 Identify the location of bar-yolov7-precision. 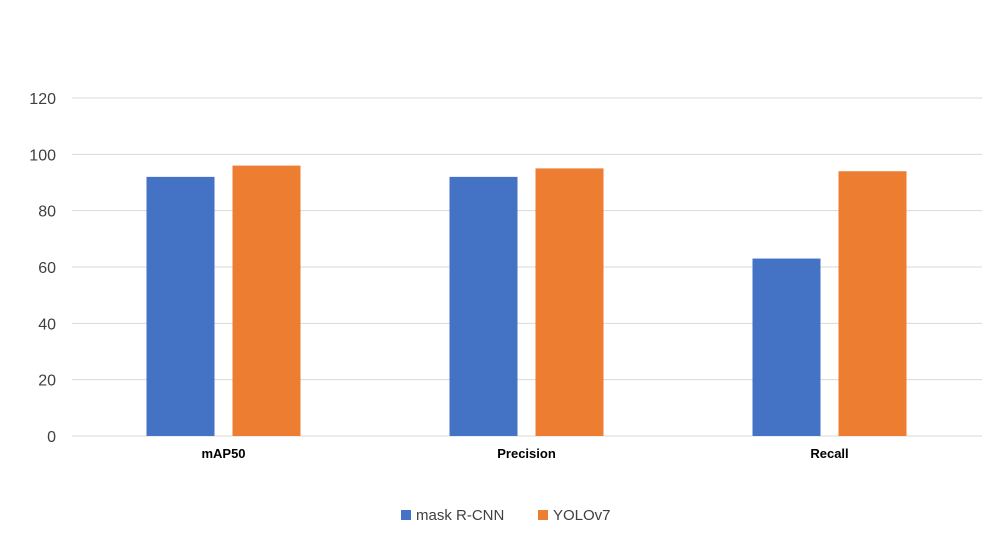
(569, 302).